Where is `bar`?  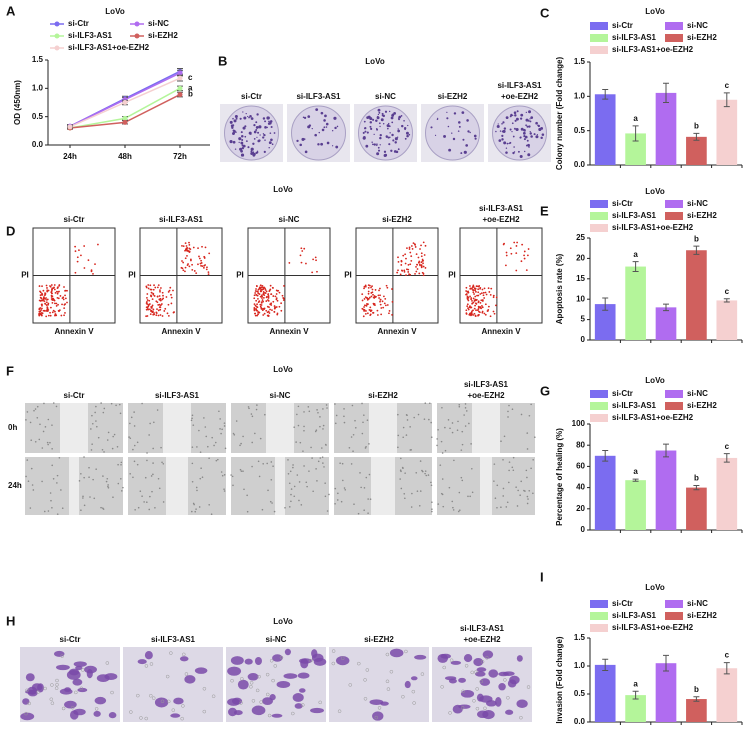 bar is located at coordinates (666, 692).